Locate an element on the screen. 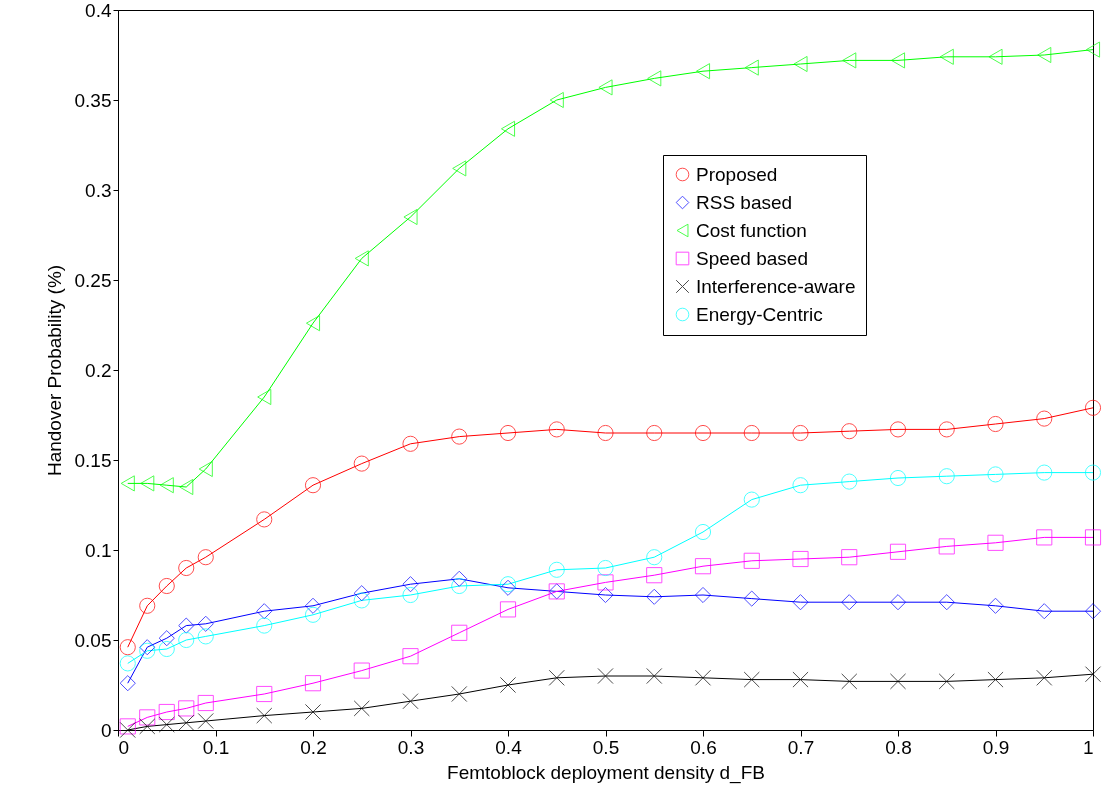 This screenshot has height=809, width=1105. legend-label: Proposed is located at coordinates (737, 174).